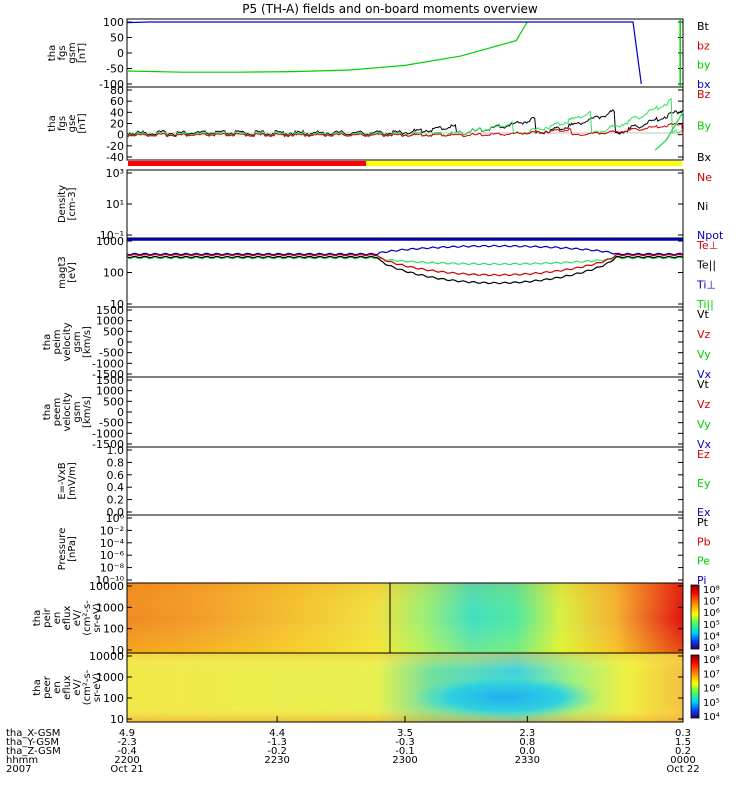  Describe the element at coordinates (112, 555) in the screenshot. I see `ytick-label: 10⁻⁶` at that location.